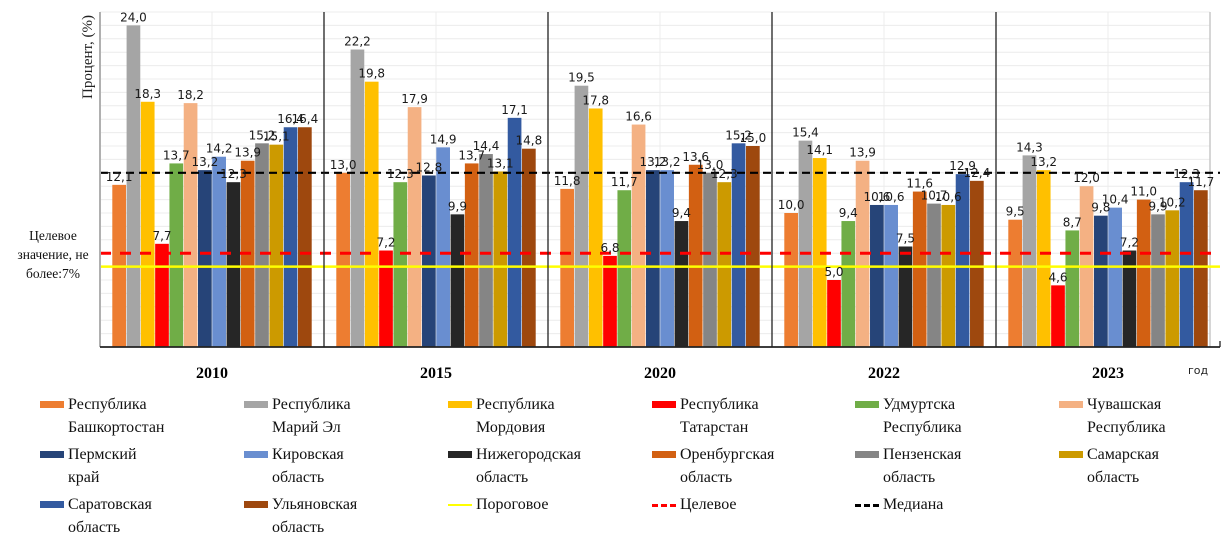 The width and height of the screenshot is (1231, 546). Describe the element at coordinates (133, 17) in the screenshot. I see `data-label: 24,0` at that location.